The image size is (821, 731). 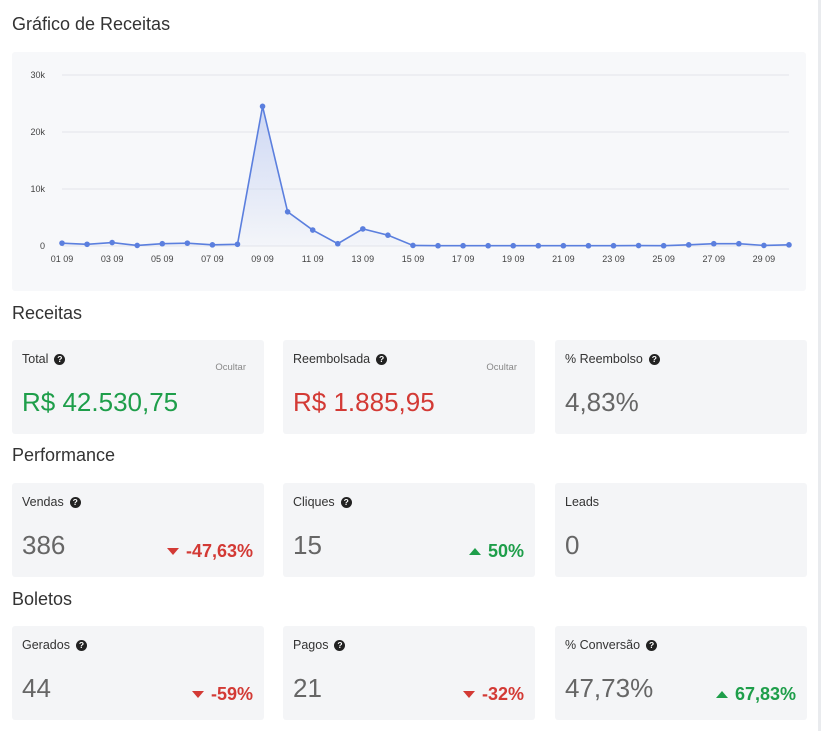 What do you see at coordinates (319, 645) in the screenshot?
I see `paid-label-row: Pagos ?` at bounding box center [319, 645].